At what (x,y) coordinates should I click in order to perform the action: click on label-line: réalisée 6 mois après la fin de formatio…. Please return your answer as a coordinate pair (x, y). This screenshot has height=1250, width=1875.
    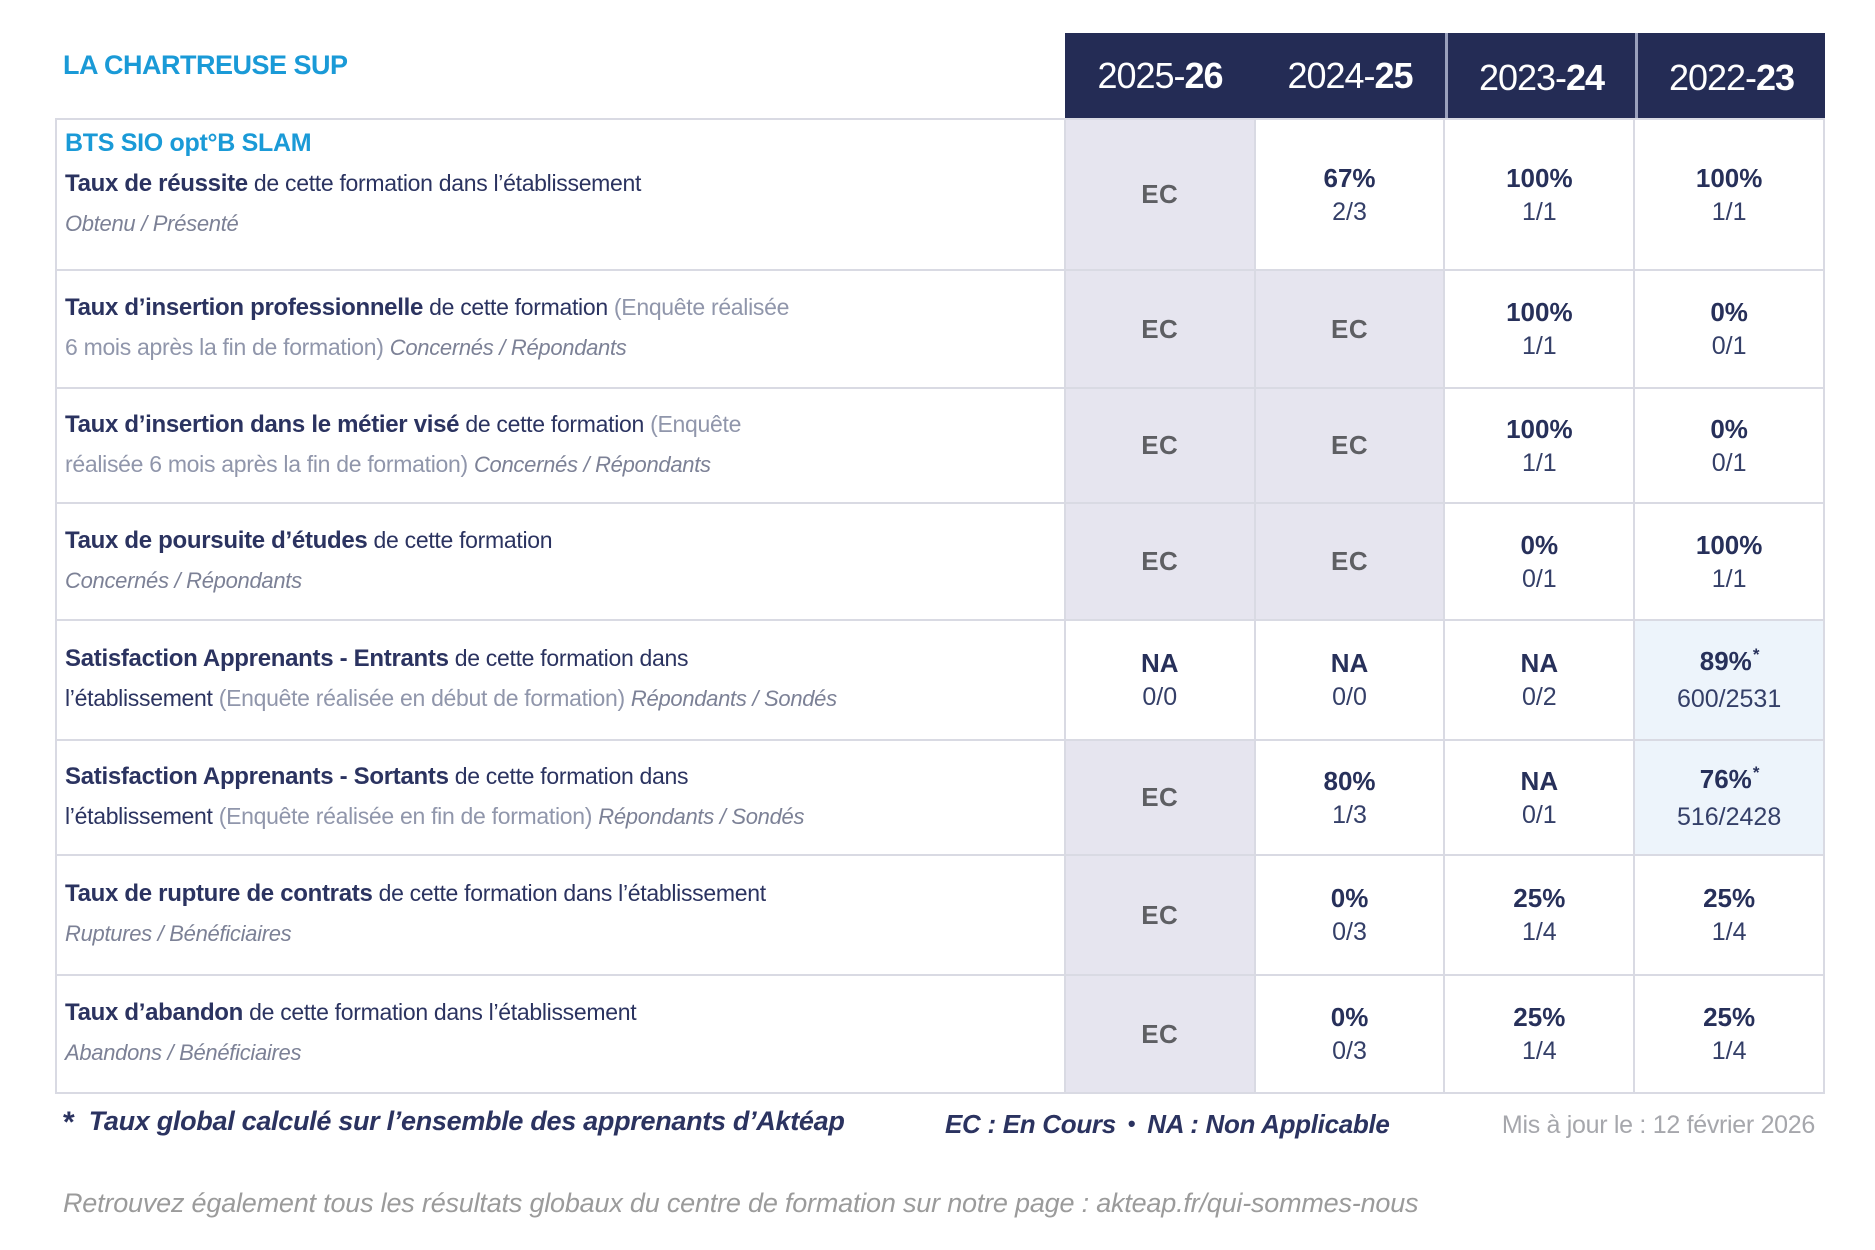
    Looking at the image, I should click on (555, 466).